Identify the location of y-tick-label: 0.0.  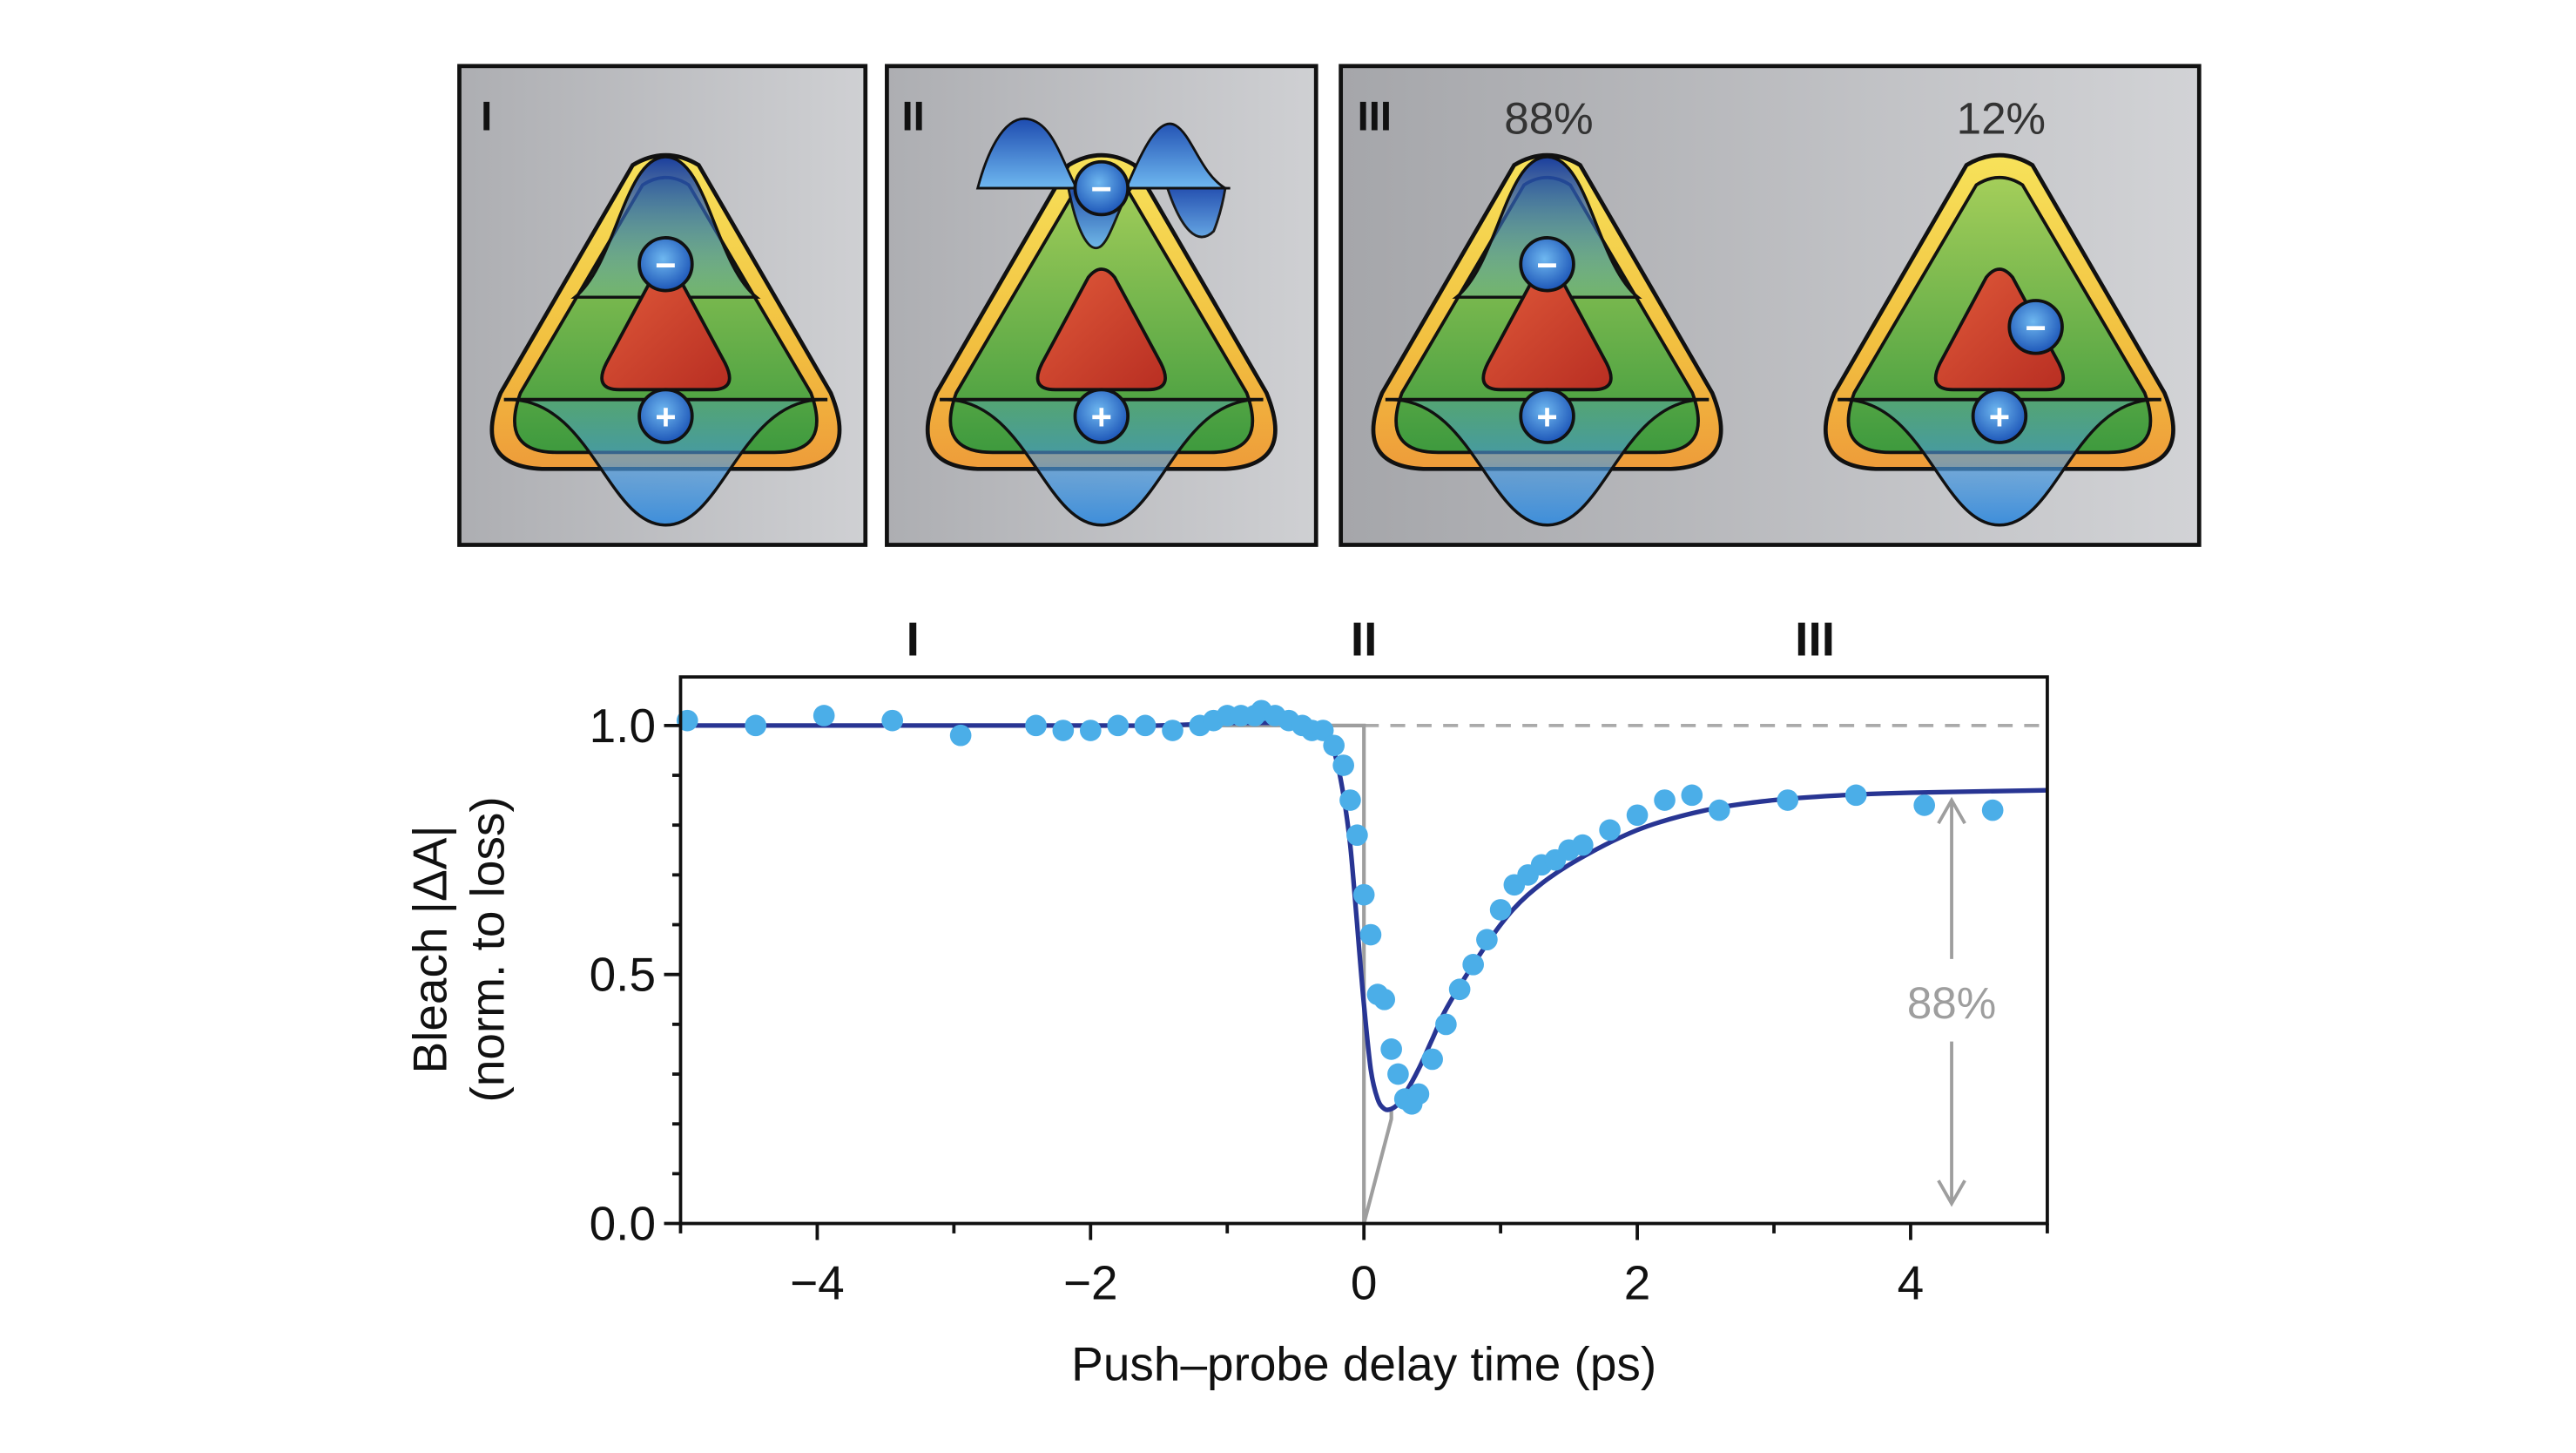
(623, 1223).